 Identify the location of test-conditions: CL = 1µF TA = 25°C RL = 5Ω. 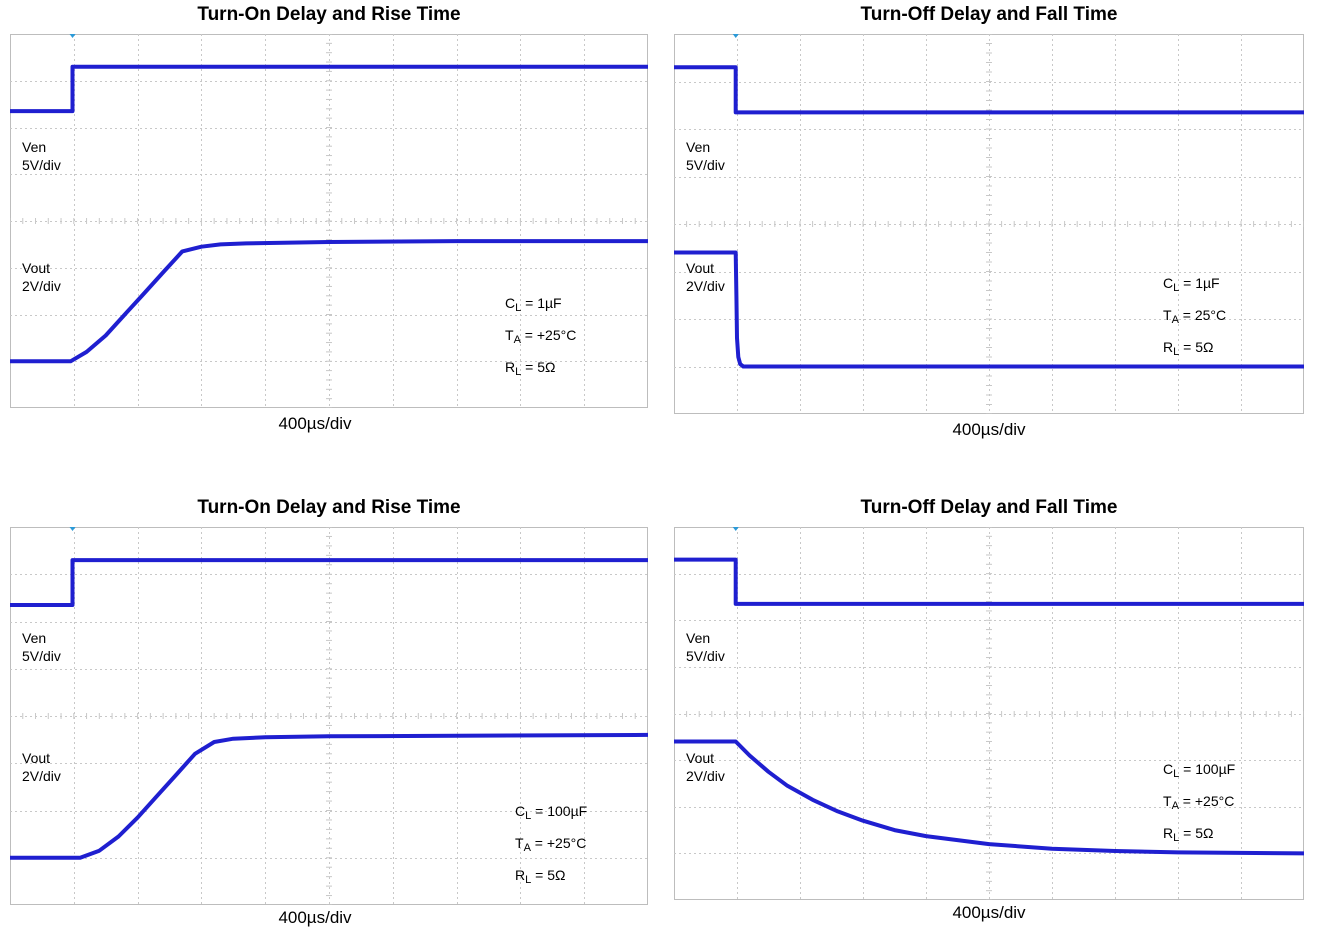
(1194, 318).